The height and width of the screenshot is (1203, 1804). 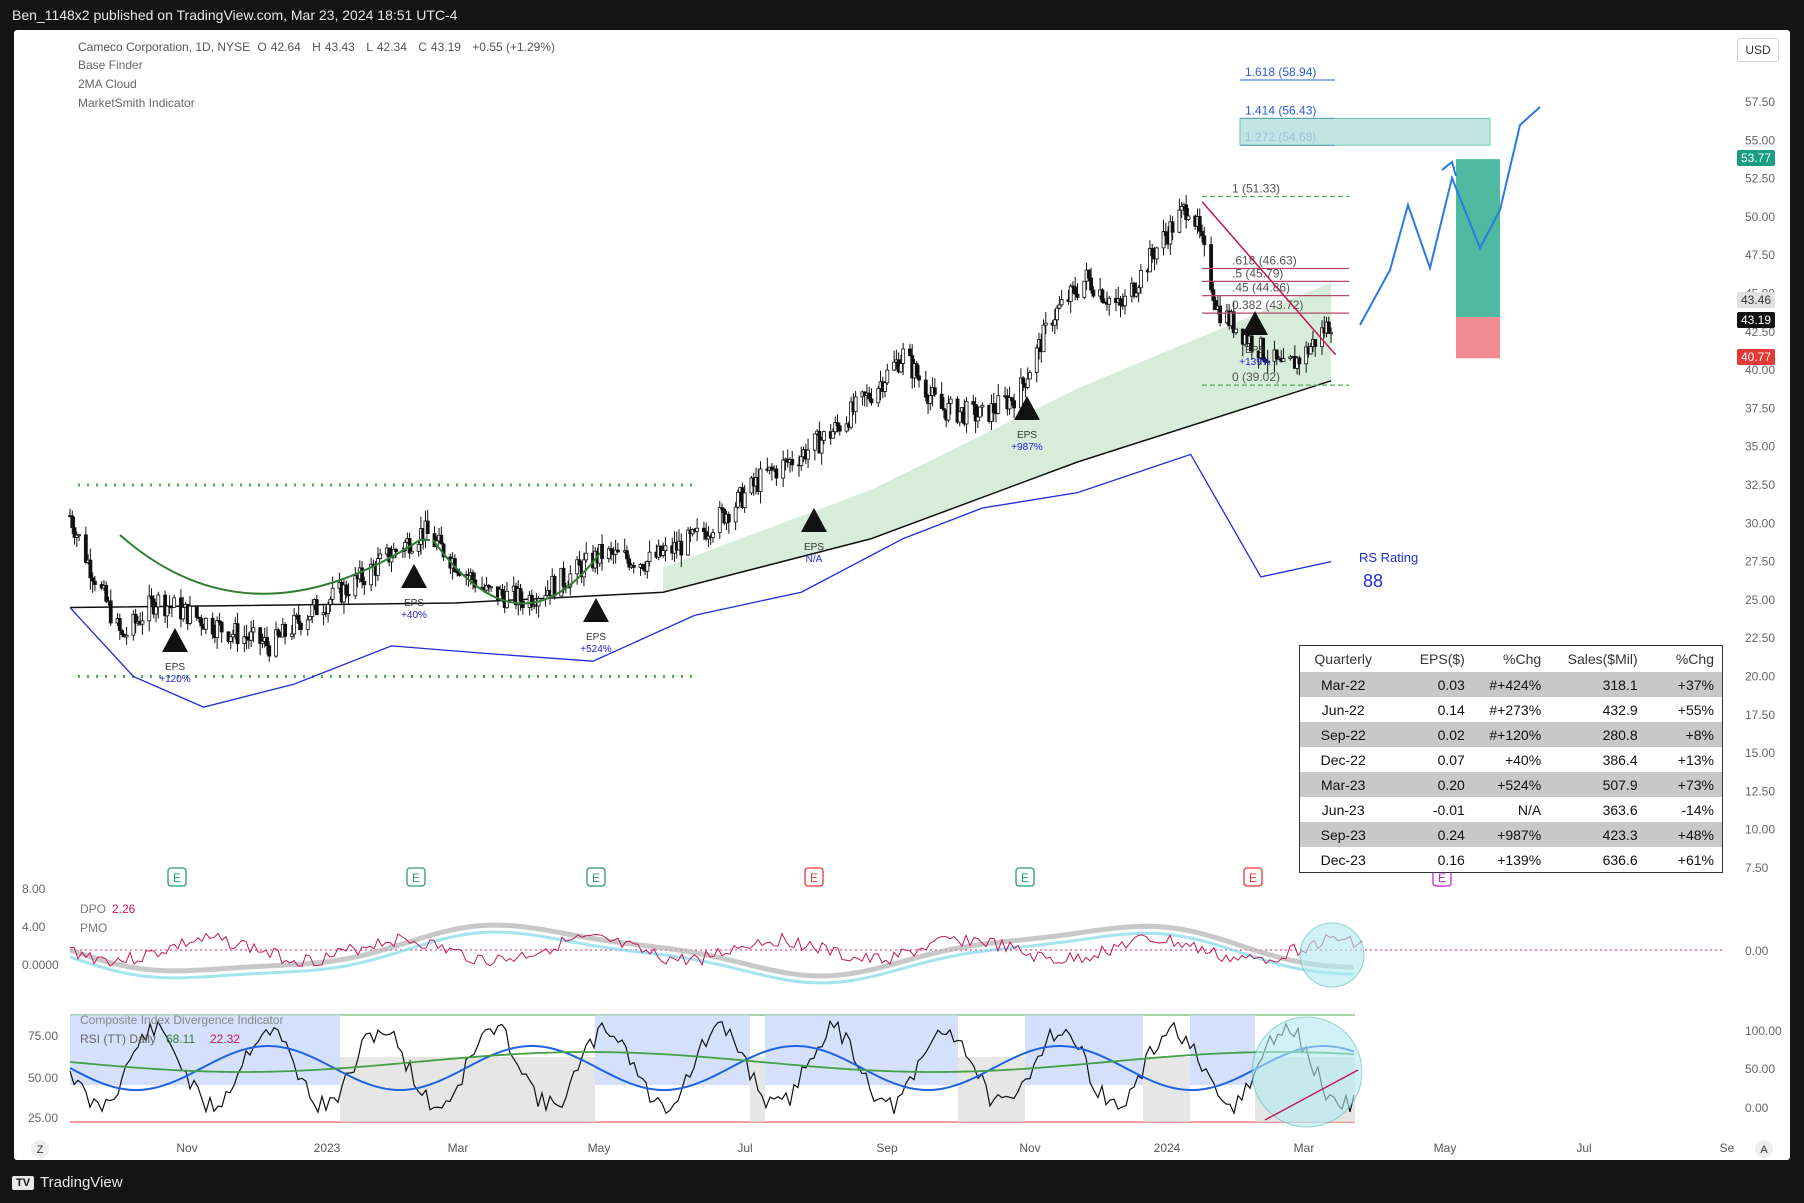 I want to click on study-2ma-cloud: 2MA Cloud, so click(x=107, y=84).